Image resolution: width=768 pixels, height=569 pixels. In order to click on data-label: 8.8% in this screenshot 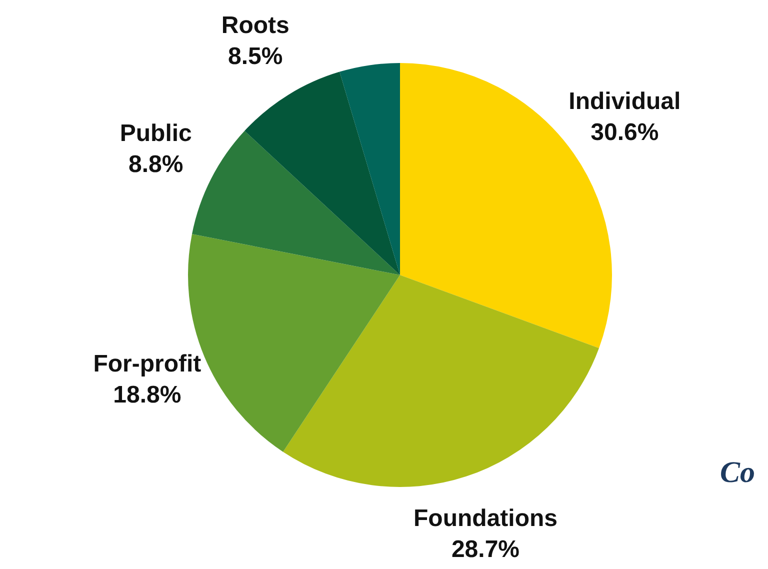, I will do `click(156, 164)`.